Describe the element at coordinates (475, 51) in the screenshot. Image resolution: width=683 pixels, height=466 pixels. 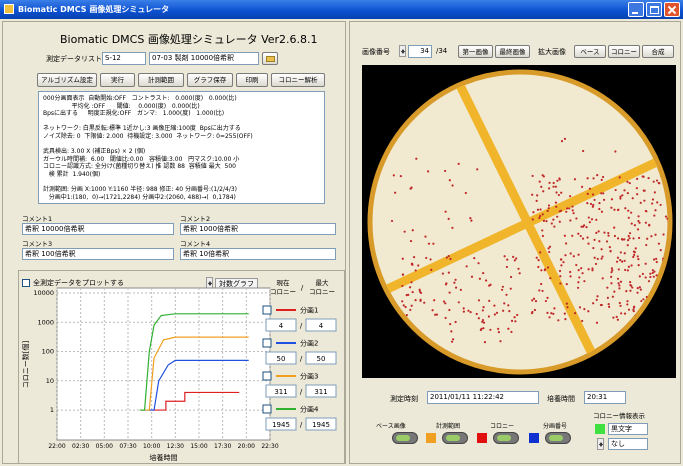
I see `first-image-button: 第一画像` at that location.